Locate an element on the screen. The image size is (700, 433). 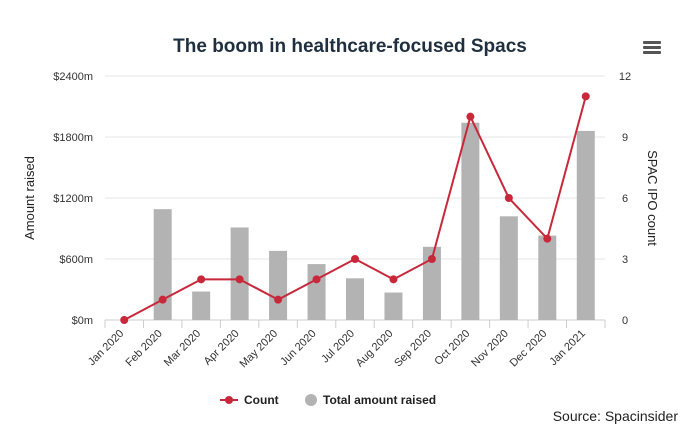
y-left-tick-label: $600m is located at coordinates (76, 260).